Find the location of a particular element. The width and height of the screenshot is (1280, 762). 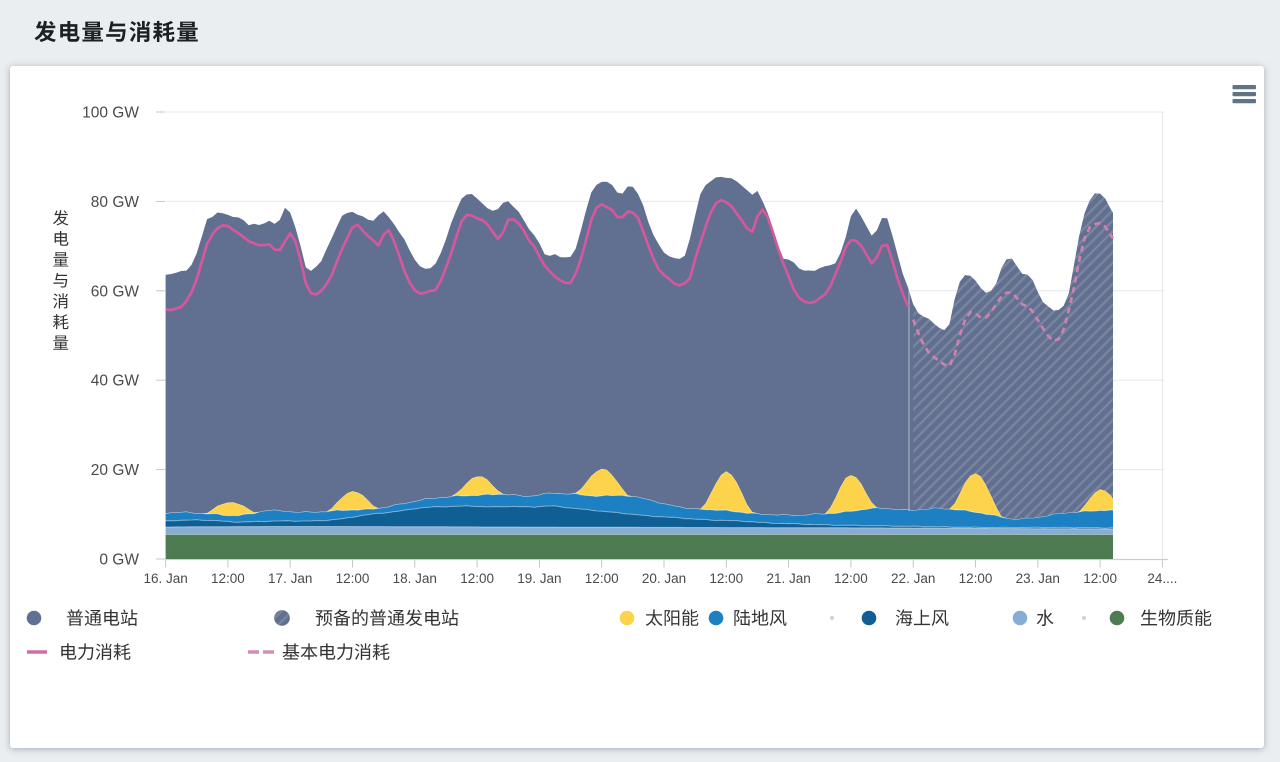

svg-text: 22. Jan is located at coordinates (913, 578).